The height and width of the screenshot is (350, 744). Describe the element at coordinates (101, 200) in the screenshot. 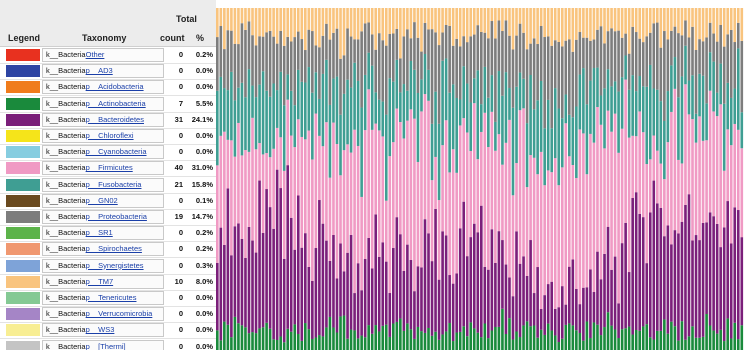

I see `taxonomy-phylum-link: p__GN02` at that location.